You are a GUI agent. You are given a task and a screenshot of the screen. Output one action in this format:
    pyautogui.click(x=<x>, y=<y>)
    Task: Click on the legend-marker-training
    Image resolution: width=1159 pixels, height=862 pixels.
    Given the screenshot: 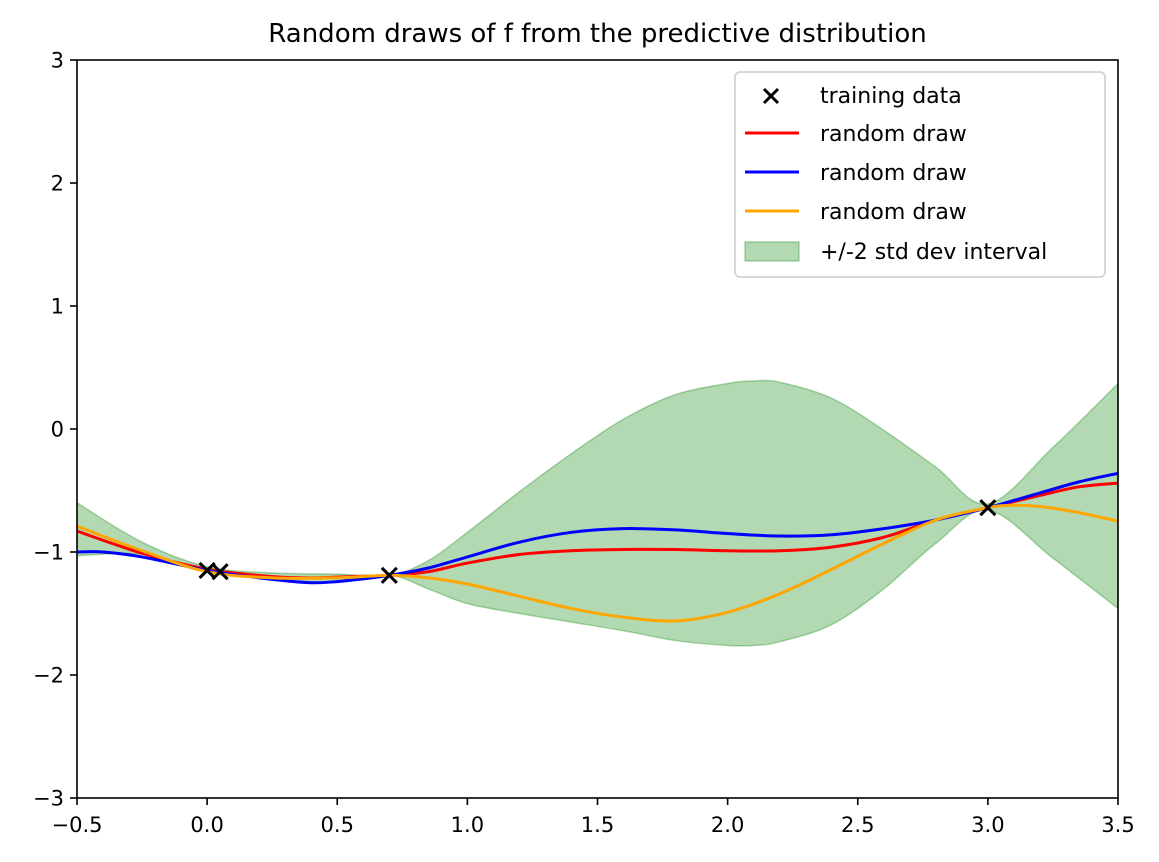 What is the action you would take?
    pyautogui.click(x=771, y=96)
    